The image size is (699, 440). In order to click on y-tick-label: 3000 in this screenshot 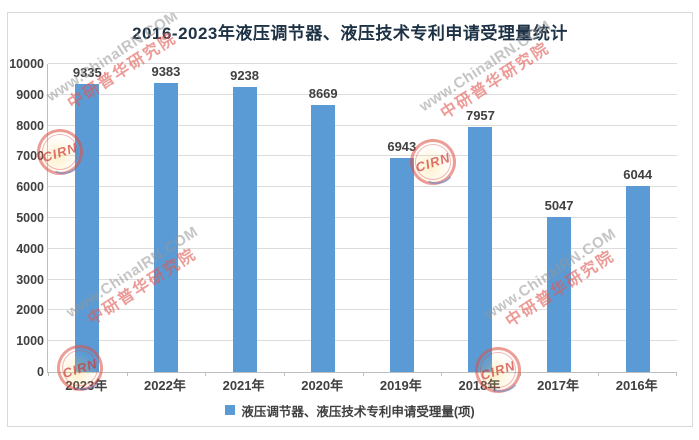, I will do `click(30, 279)`.